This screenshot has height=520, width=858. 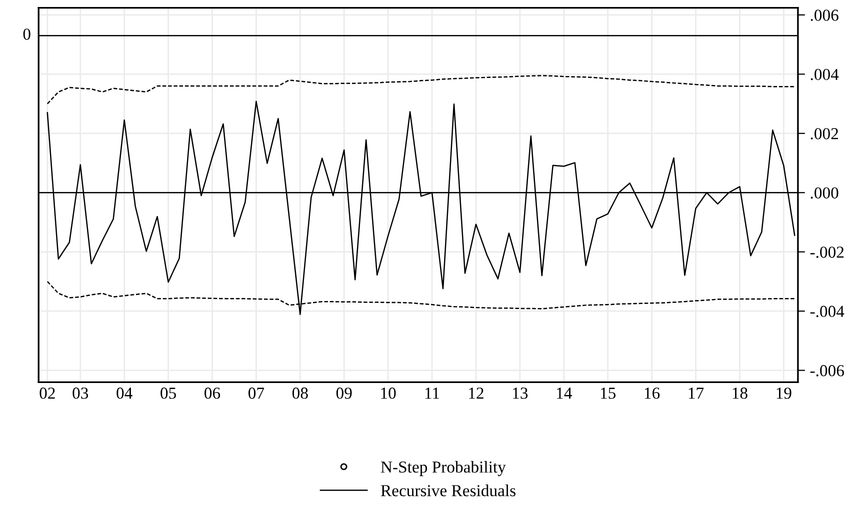 What do you see at coordinates (564, 393) in the screenshot?
I see `x-tick-label: 14` at bounding box center [564, 393].